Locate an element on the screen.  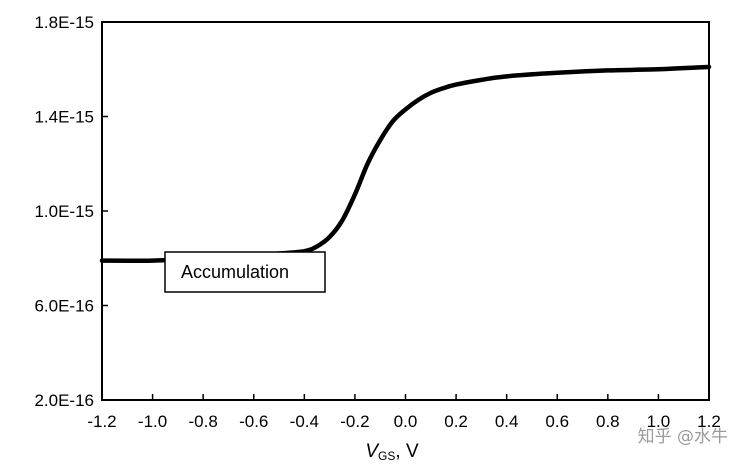
y-tick-label: 1.8E-15 is located at coordinates (64, 22).